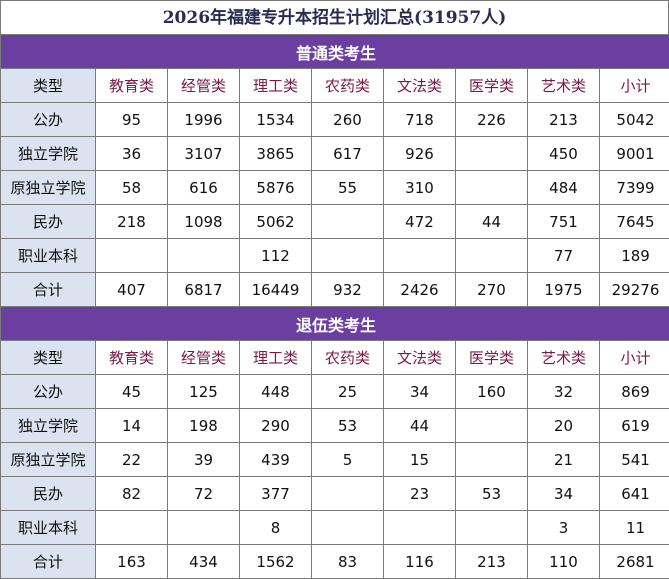 This screenshot has width=669, height=579. What do you see at coordinates (563, 187) in the screenshot?
I see `table-cell: 484` at bounding box center [563, 187].